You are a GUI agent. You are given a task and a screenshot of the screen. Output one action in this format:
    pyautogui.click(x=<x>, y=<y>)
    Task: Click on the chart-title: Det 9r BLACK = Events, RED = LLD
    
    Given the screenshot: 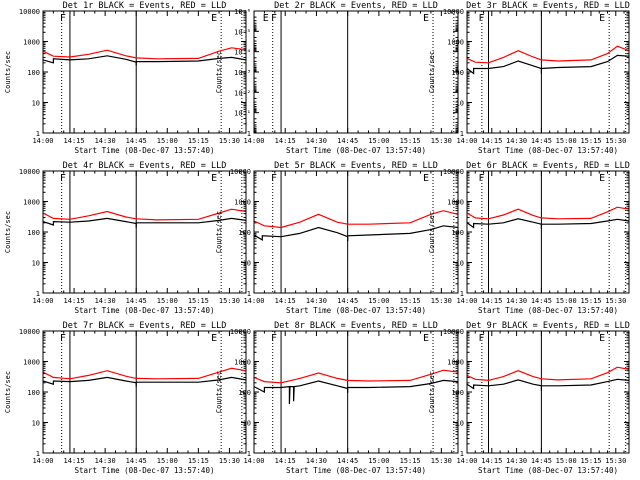 What is the action you would take?
    pyautogui.click(x=548, y=326)
    